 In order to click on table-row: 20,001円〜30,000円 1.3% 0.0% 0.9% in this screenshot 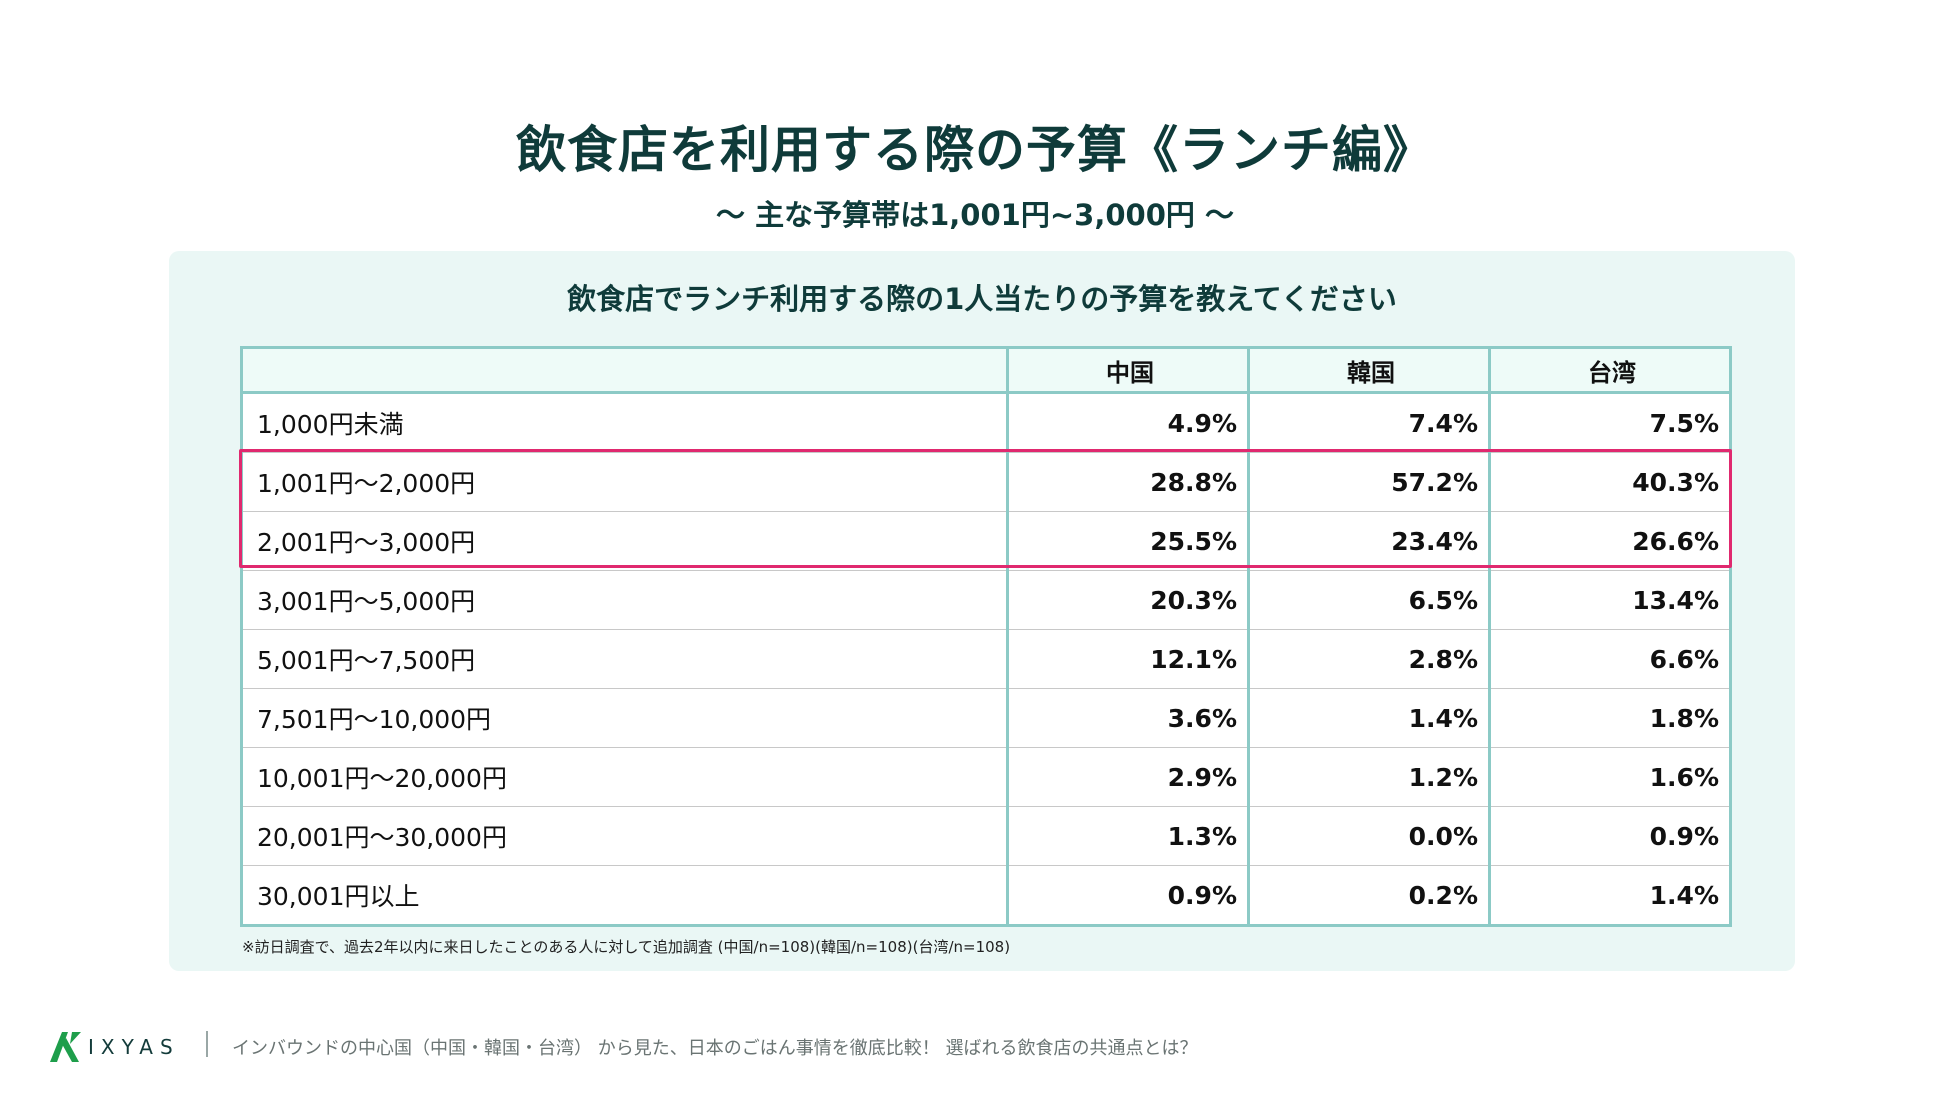, I will do `click(986, 836)`.